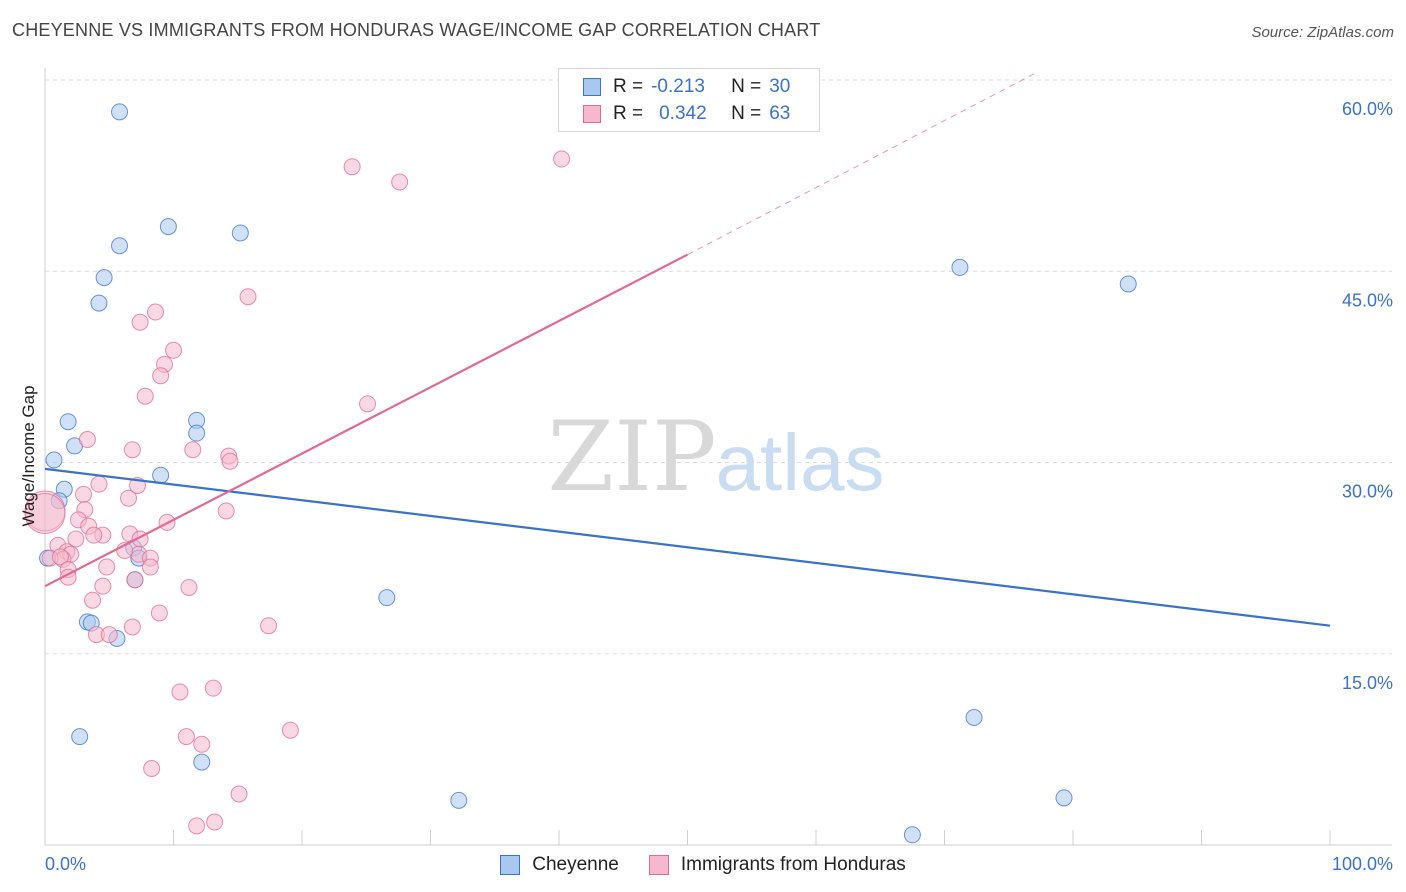  I want to click on y-tick-label: 15.0%, so click(1367, 683).